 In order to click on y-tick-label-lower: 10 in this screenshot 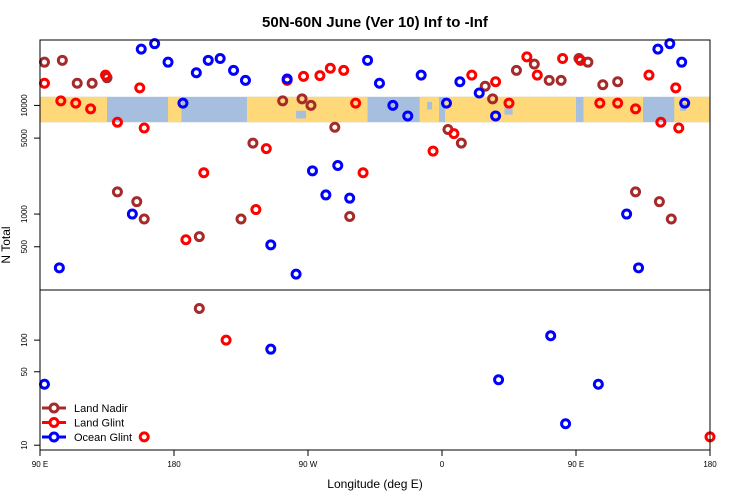, I will do `click(24, 444)`.